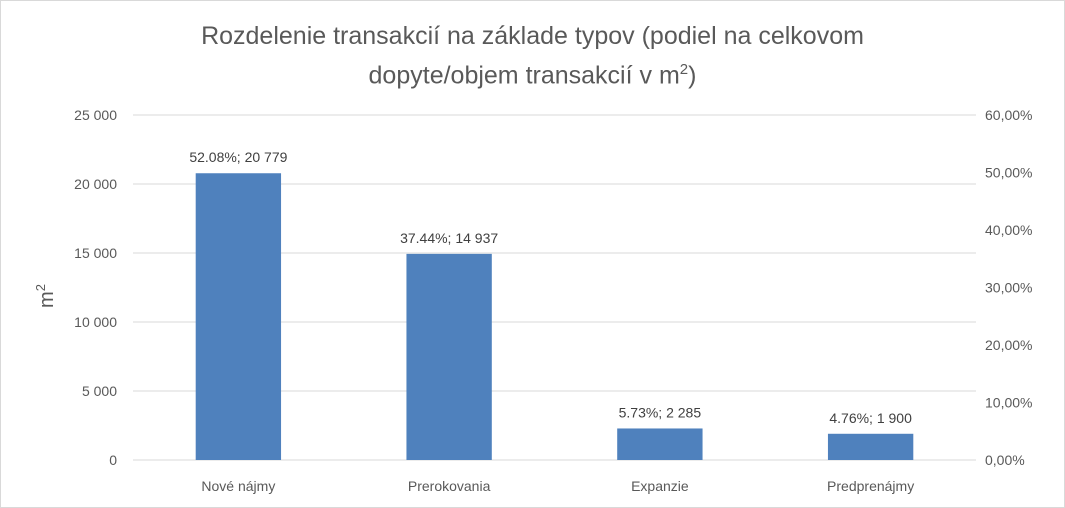 Image resolution: width=1065 pixels, height=508 pixels. I want to click on y-tick-label: 10 000, so click(95, 322).